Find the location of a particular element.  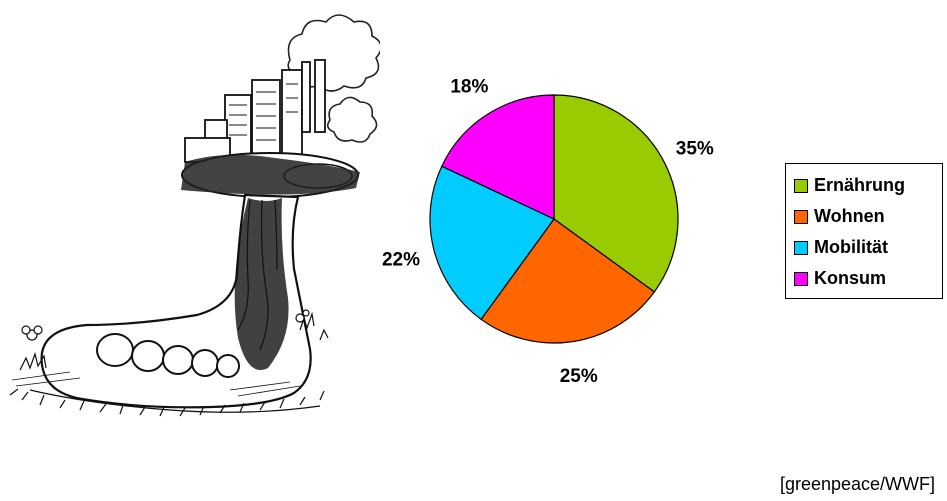

pie-slices is located at coordinates (554, 219).